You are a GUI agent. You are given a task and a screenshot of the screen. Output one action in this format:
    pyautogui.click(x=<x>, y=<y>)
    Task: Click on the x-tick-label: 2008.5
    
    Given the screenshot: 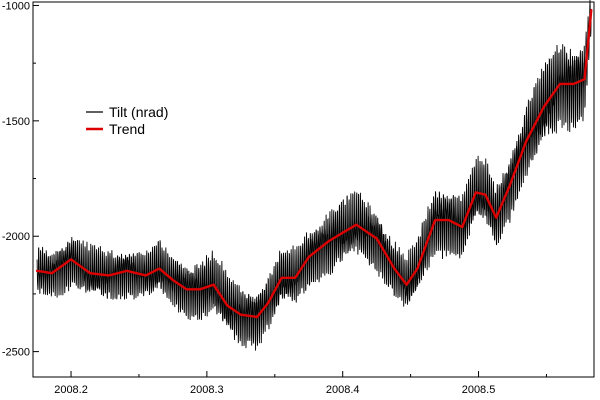 What is the action you would take?
    pyautogui.click(x=479, y=390)
    